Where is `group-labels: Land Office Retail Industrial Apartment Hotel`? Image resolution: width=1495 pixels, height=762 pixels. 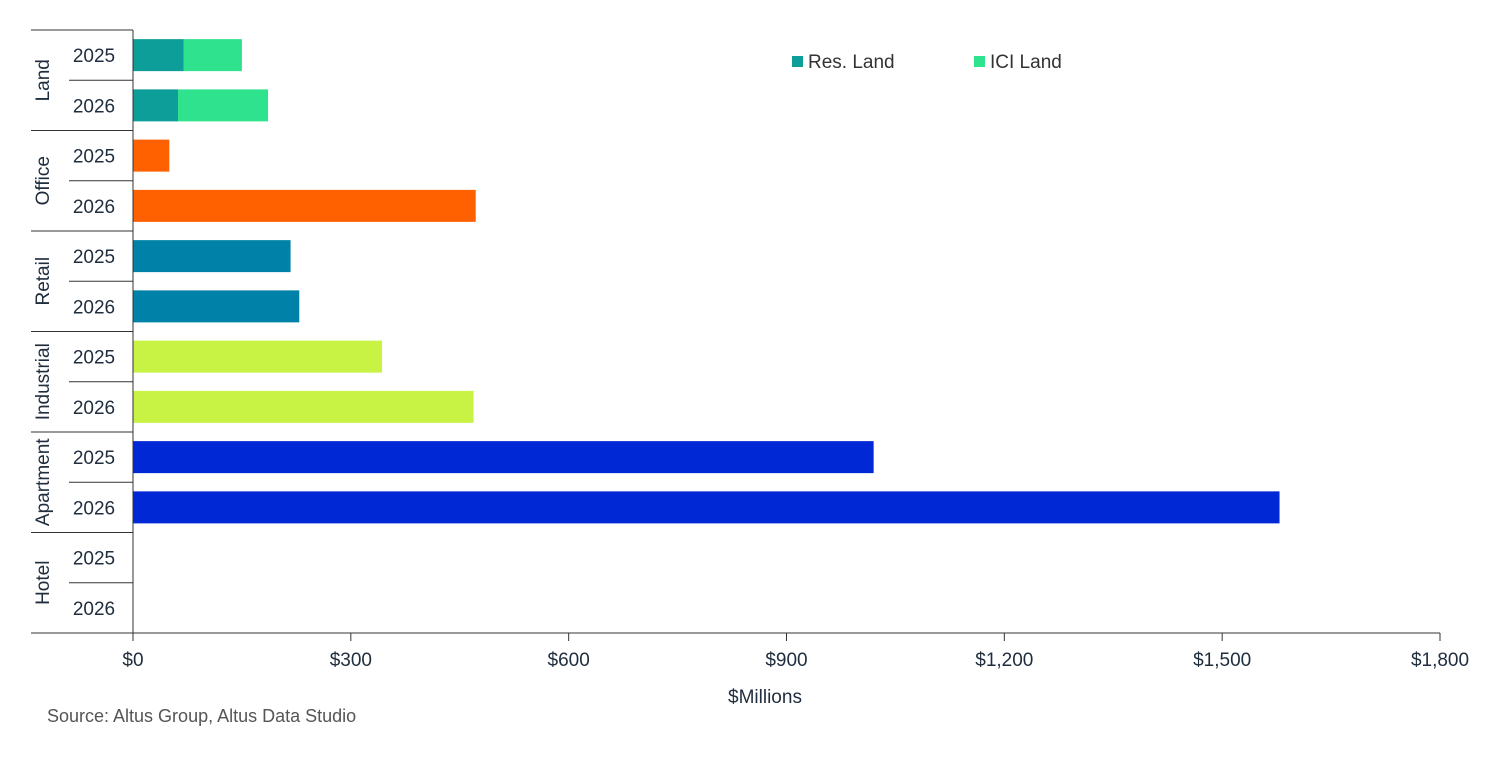
group-labels: Land Office Retail Industrial Apartment Hotel is located at coordinates (43, 332).